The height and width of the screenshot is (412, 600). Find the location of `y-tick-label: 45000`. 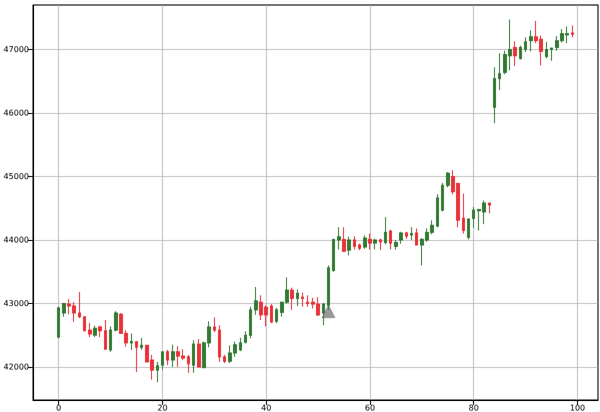

y-tick-label: 45000 is located at coordinates (16, 176).